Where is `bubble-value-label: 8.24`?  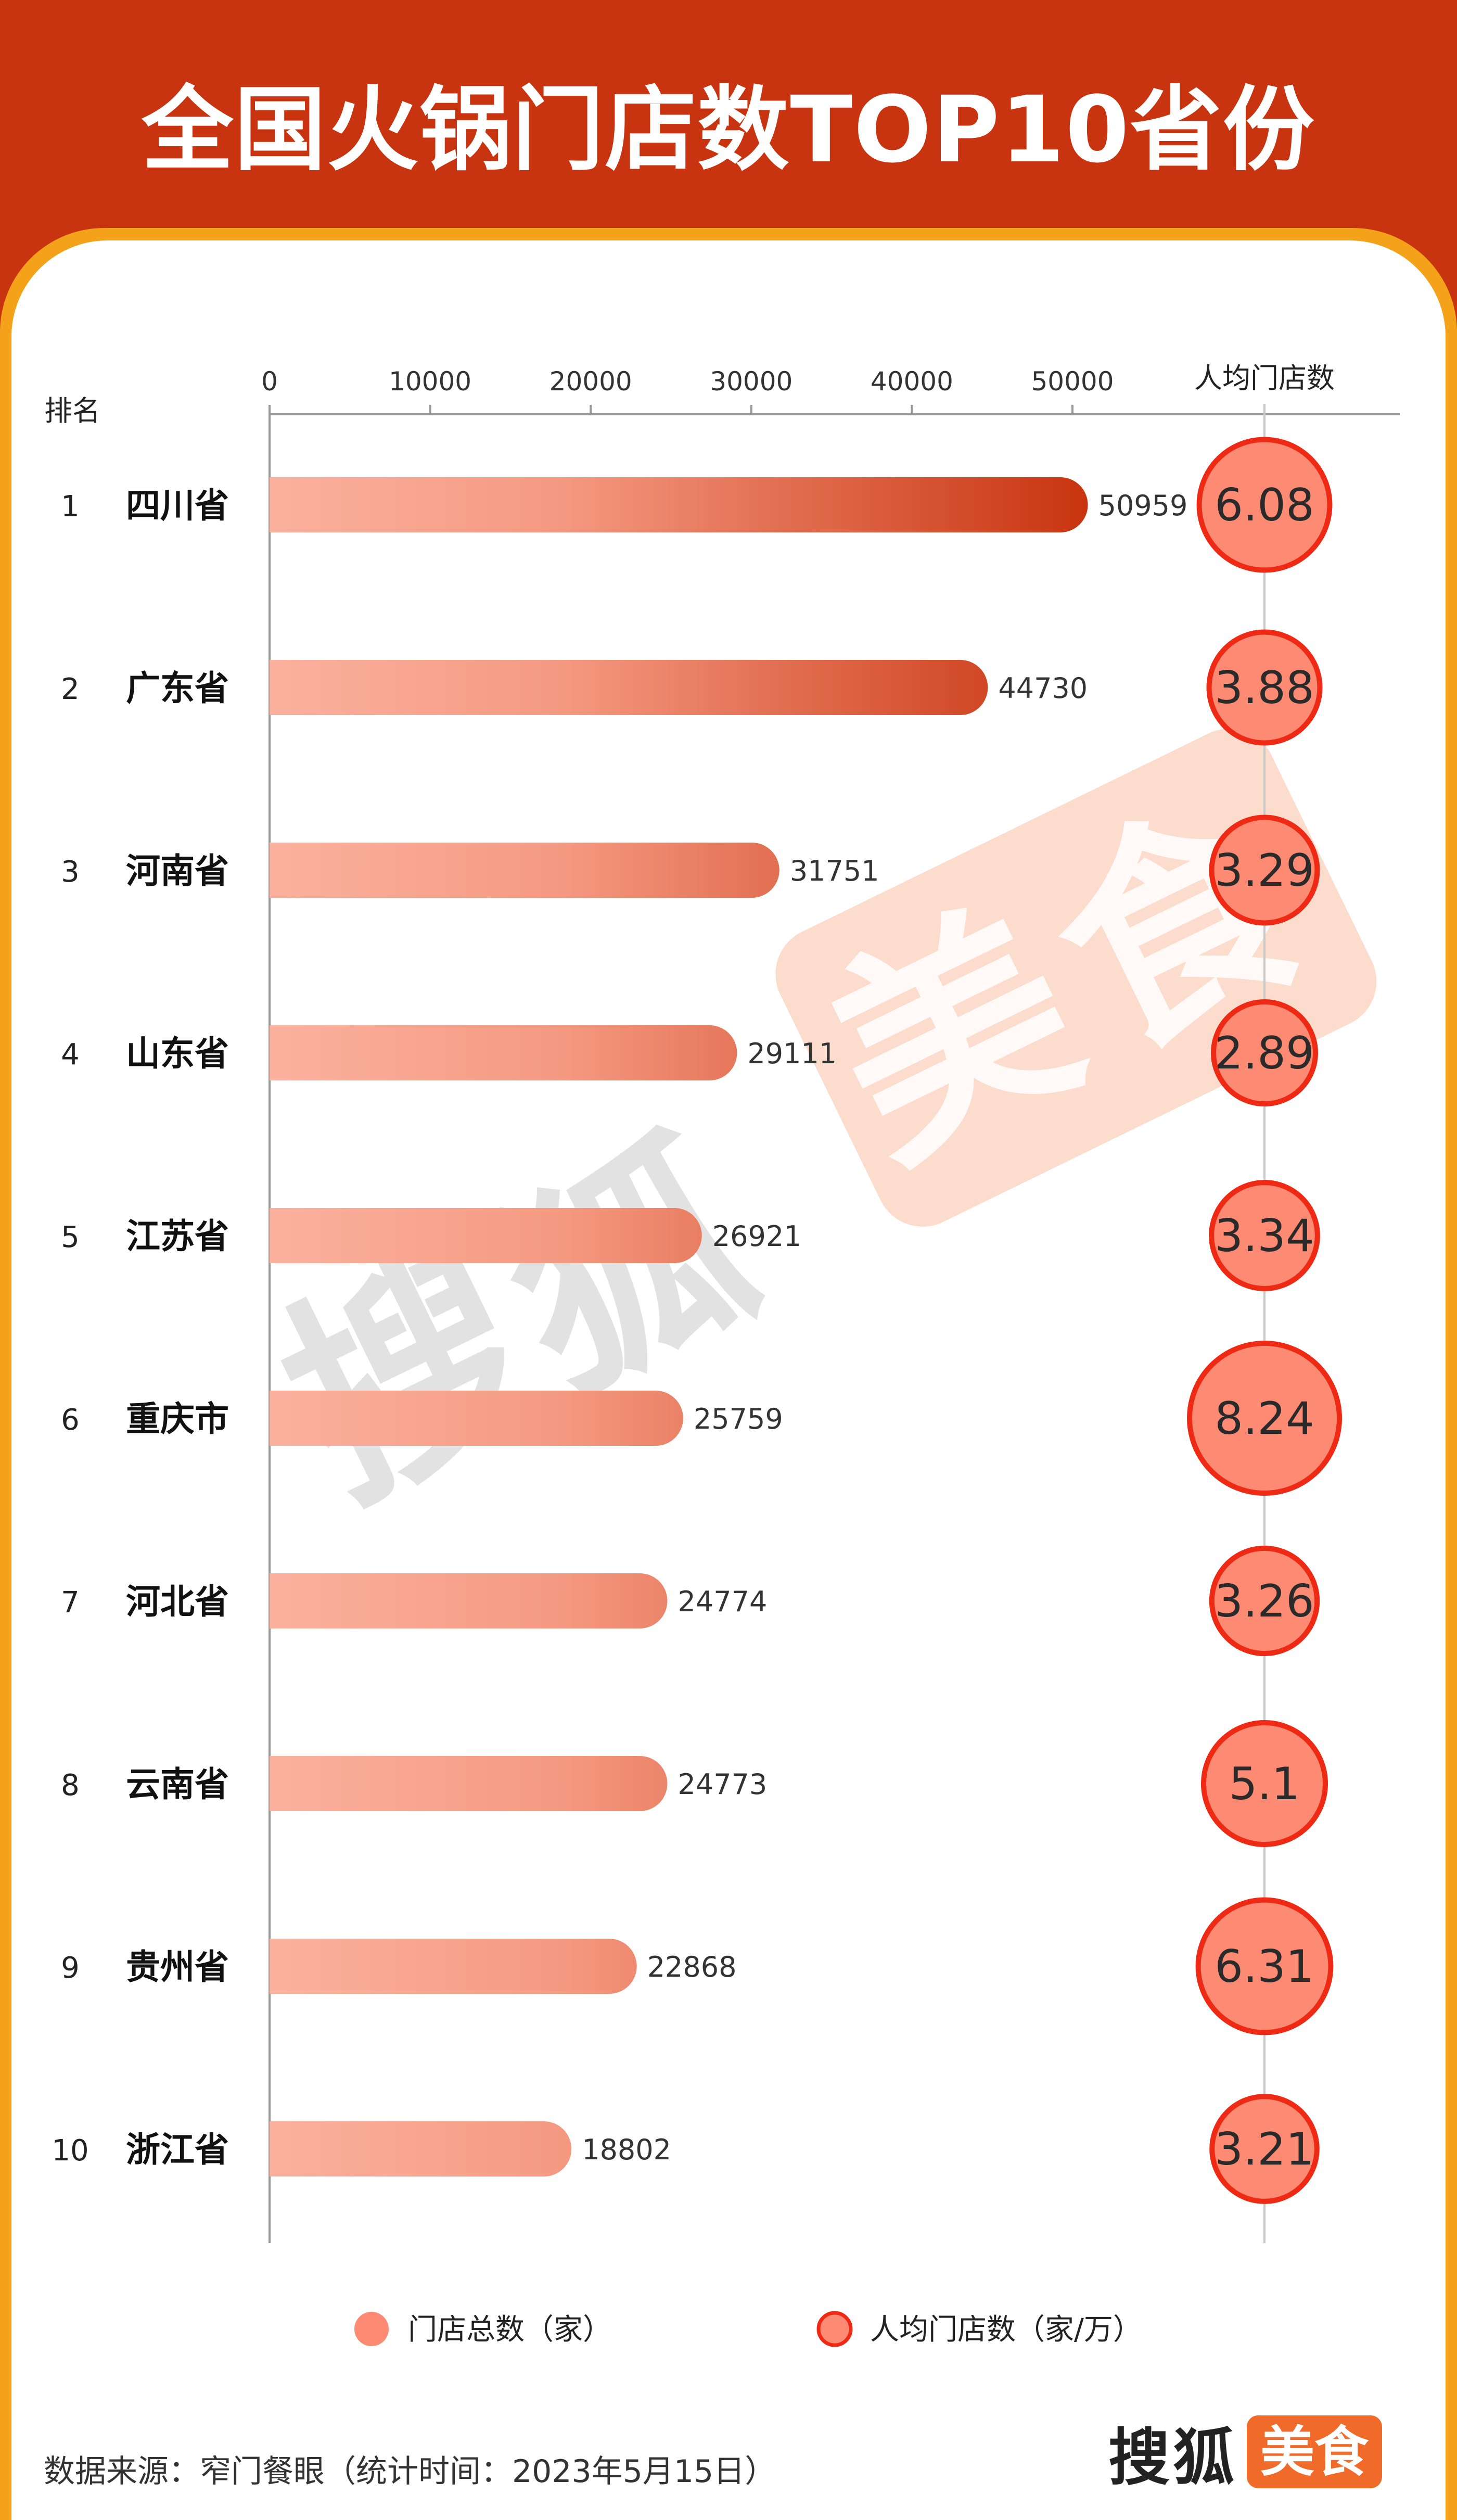
bubble-value-label: 8.24 is located at coordinates (1264, 1419).